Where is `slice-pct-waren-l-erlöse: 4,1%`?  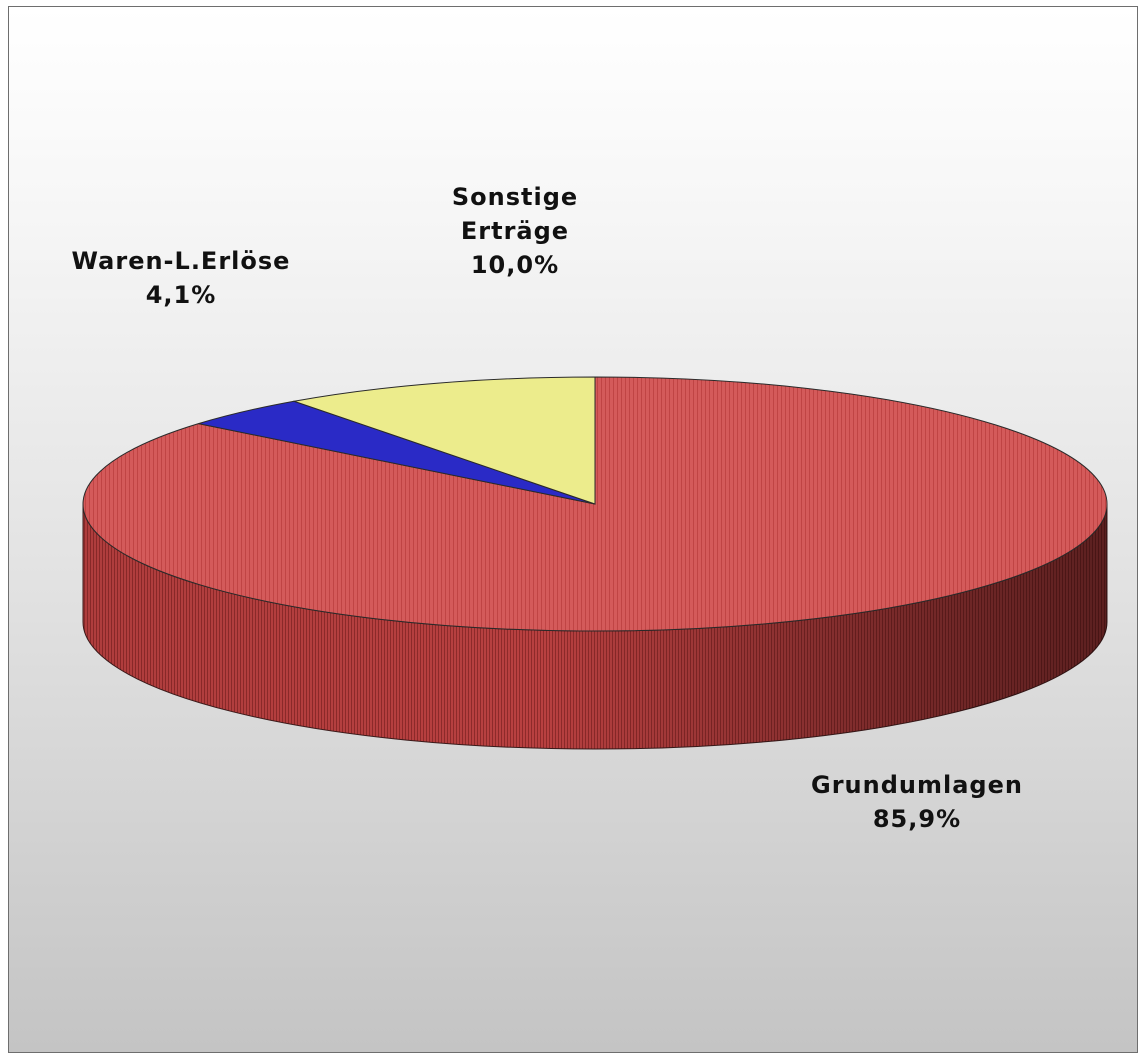
slice-pct-waren-l-erlöse: 4,1% is located at coordinates (181, 295).